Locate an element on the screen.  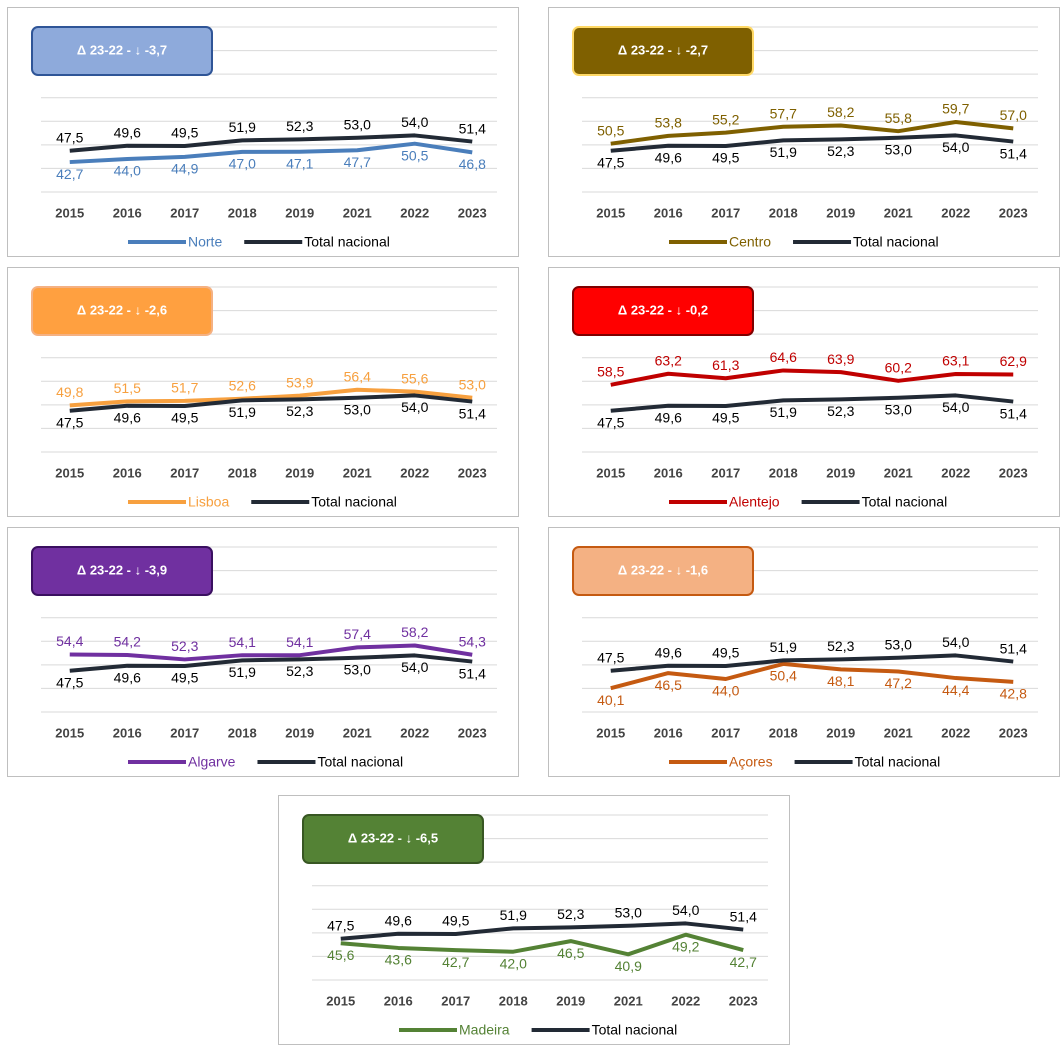
legend-label: Alentejo is located at coordinates (754, 502).